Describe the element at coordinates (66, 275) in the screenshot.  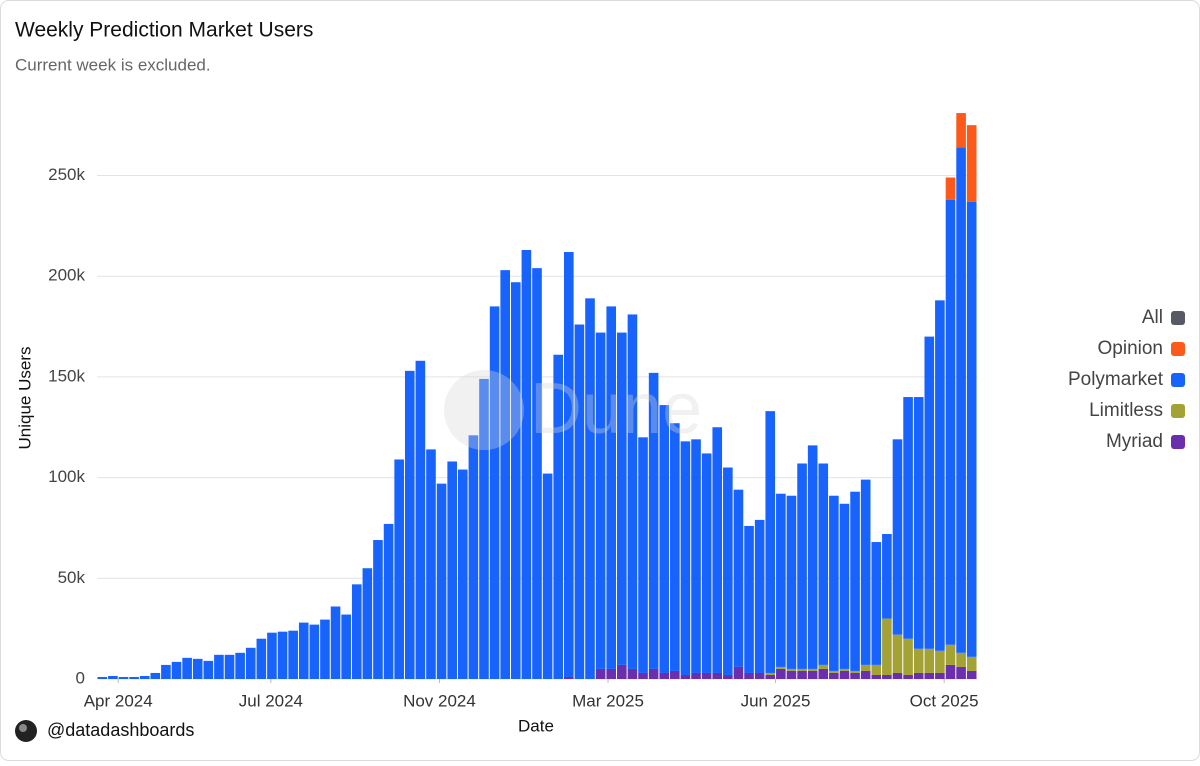
I see `y-tick-label: 200k` at that location.